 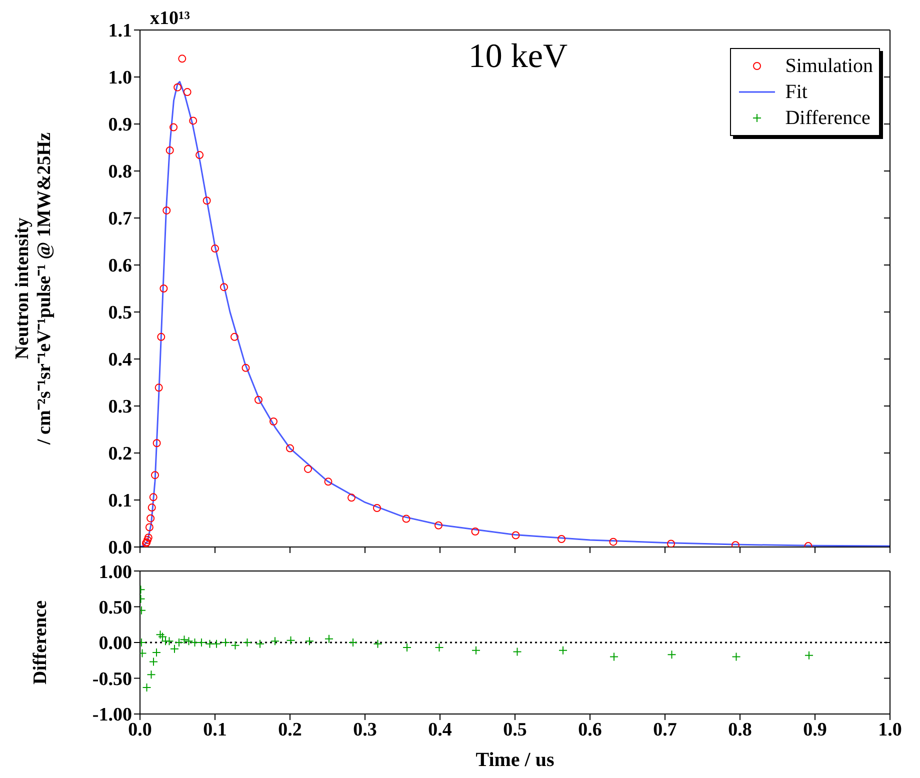 What do you see at coordinates (440, 729) in the screenshot?
I see `x-tick-label: 0.4` at bounding box center [440, 729].